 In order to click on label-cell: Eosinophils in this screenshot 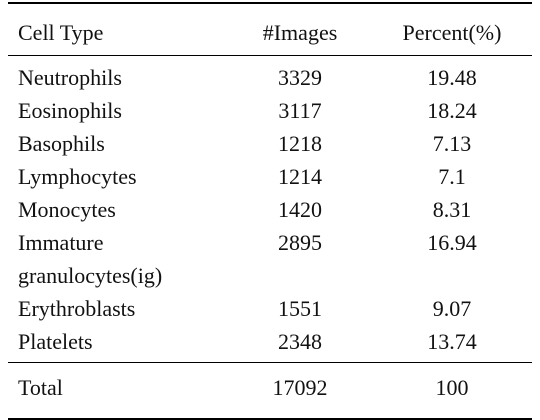, I will do `click(70, 110)`.